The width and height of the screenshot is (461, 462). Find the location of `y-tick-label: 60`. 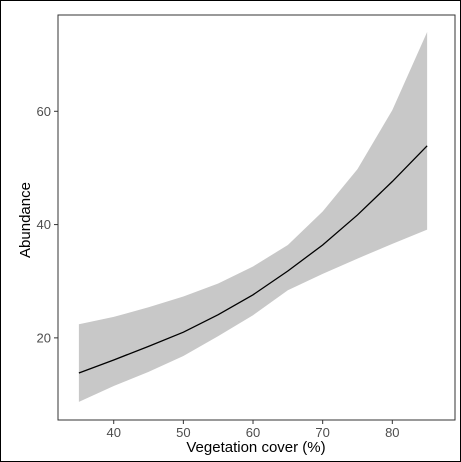

y-tick-label: 60 is located at coordinates (44, 111).